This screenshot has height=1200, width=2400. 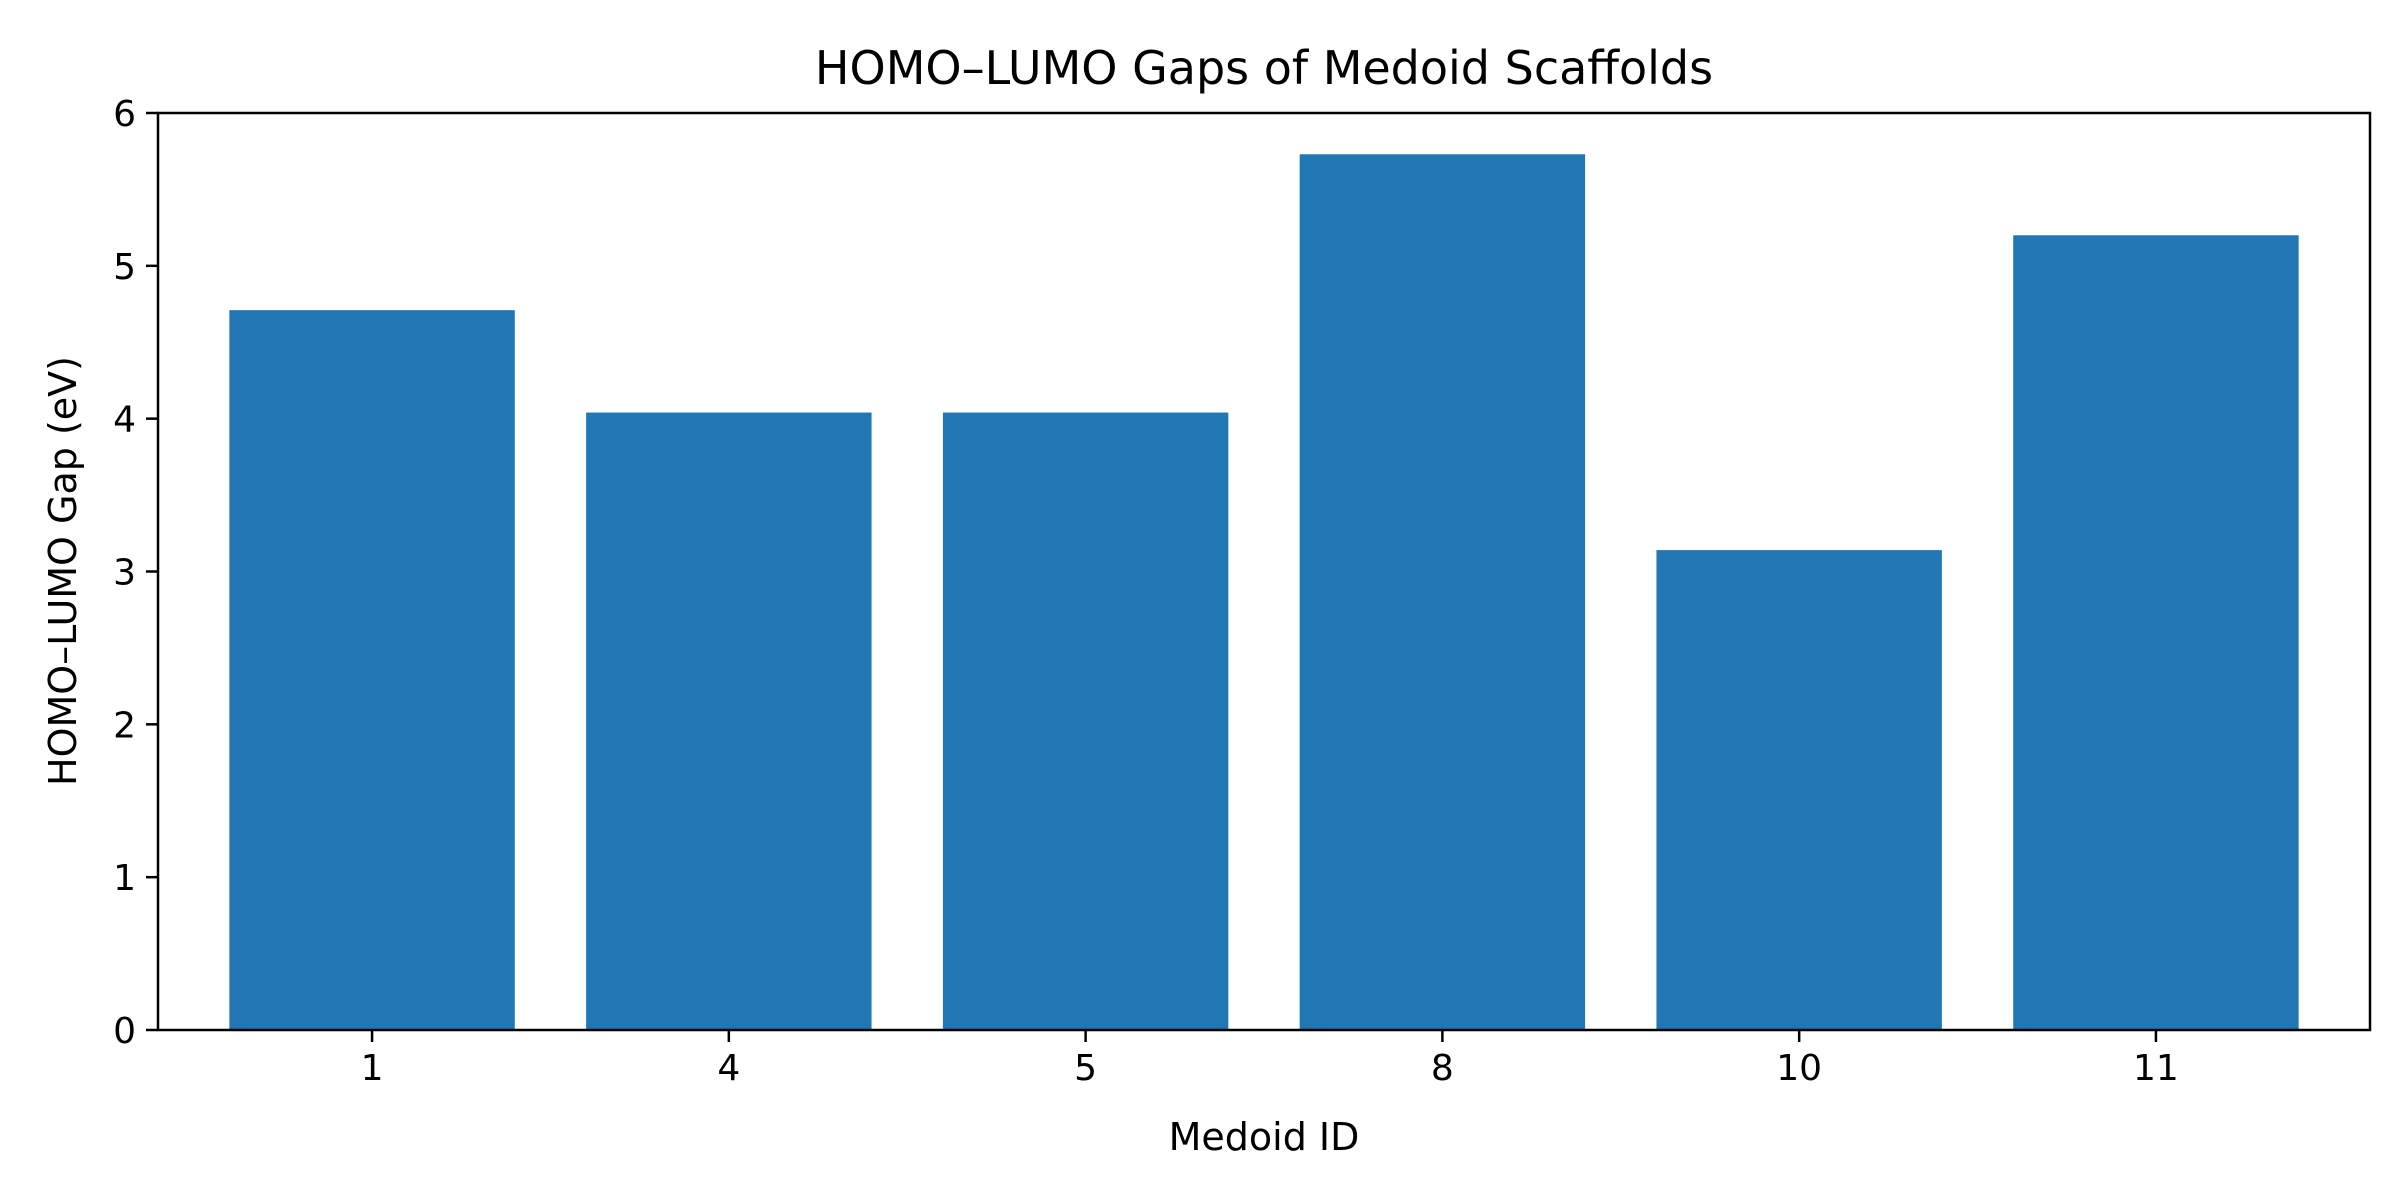 What do you see at coordinates (728, 1068) in the screenshot?
I see `x-tick-label-4: 4` at bounding box center [728, 1068].